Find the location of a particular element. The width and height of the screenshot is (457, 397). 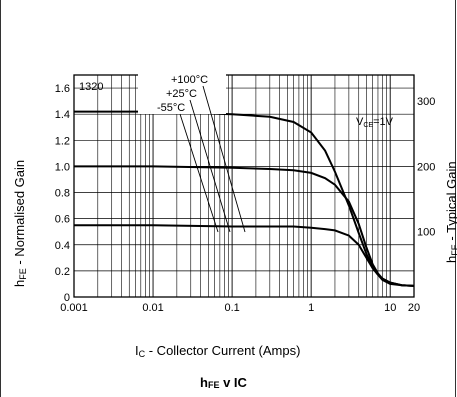

y2-axis-title: hFE - Typical Gain is located at coordinates (450, 212).